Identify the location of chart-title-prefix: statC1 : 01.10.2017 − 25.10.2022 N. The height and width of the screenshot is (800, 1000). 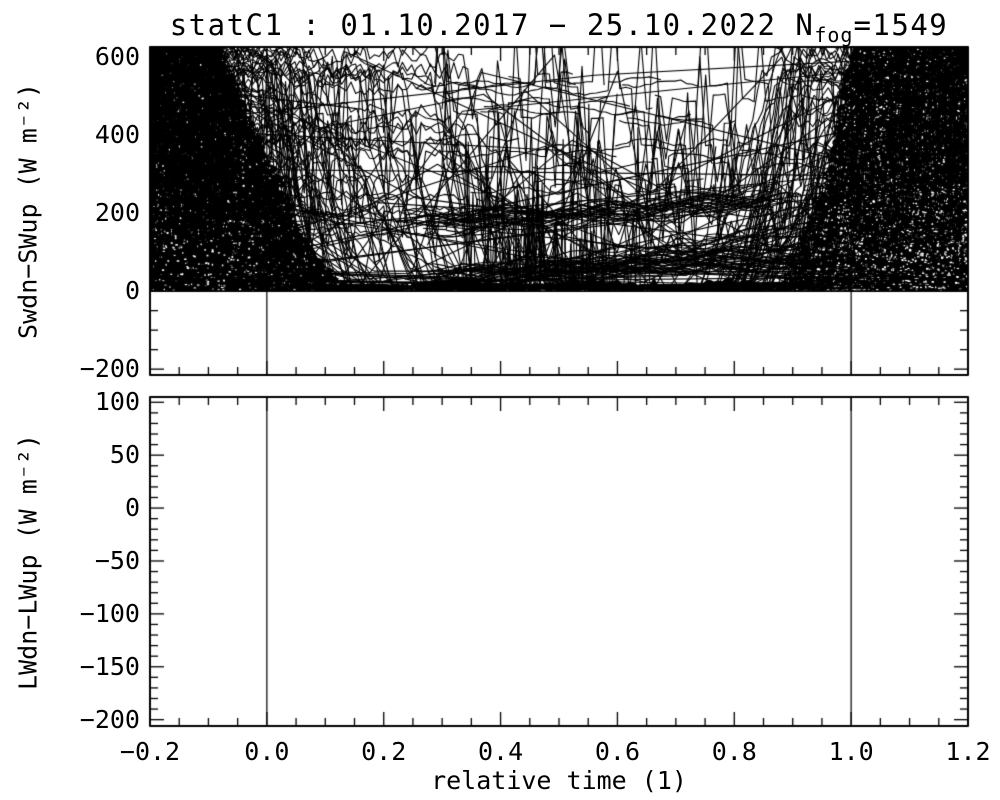
(492, 25).